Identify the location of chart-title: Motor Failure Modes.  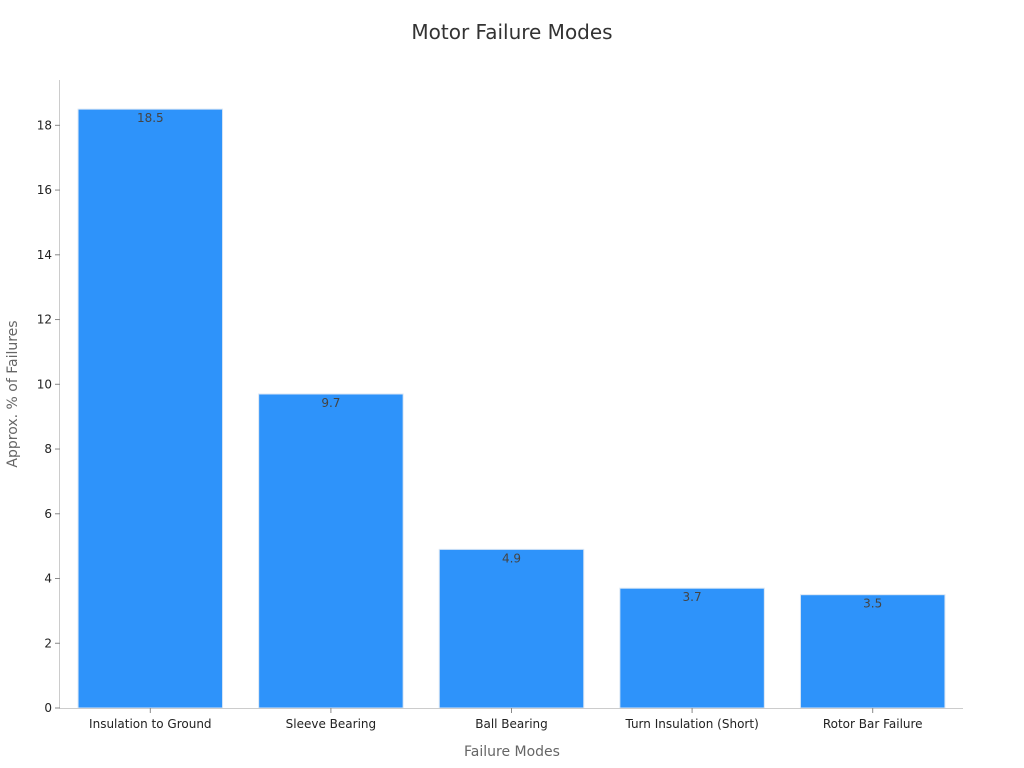
(512, 32).